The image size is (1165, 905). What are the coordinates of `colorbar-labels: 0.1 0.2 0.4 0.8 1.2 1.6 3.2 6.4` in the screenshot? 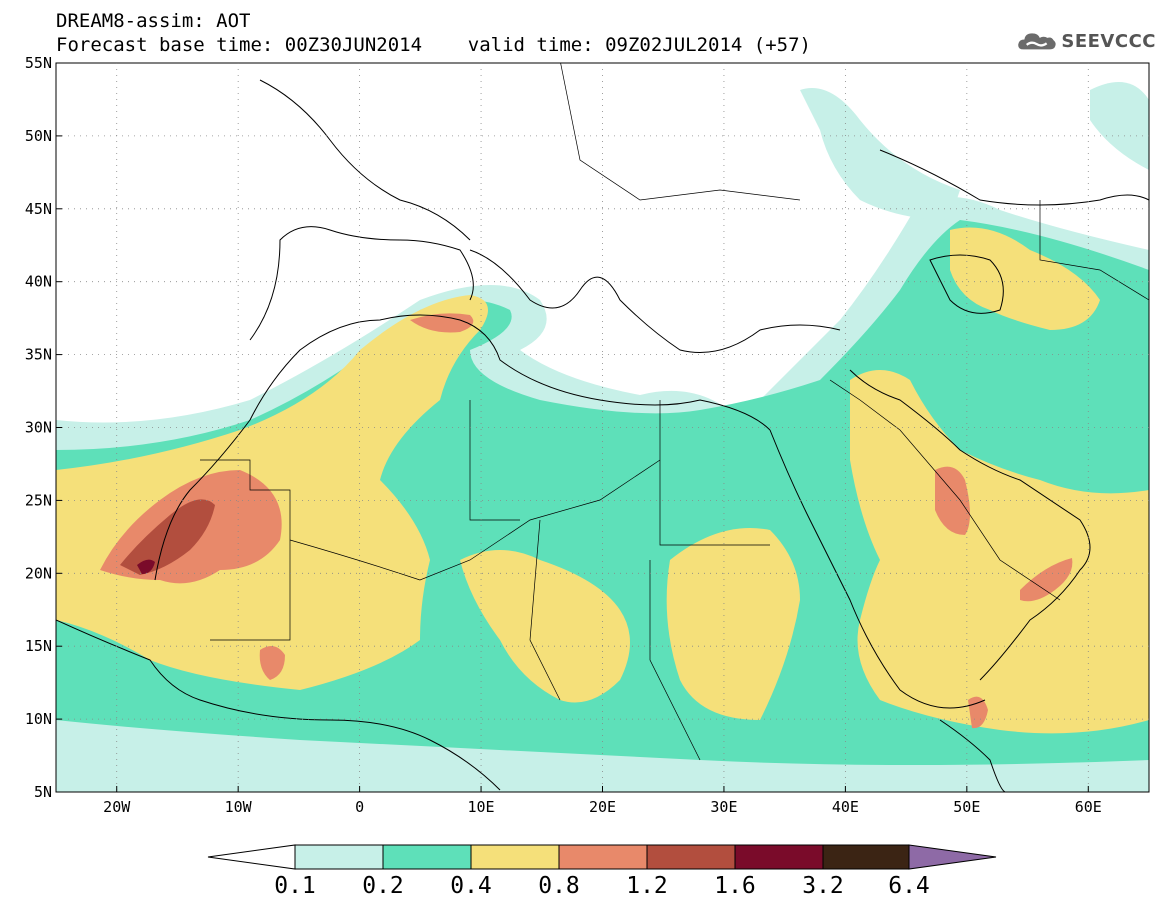 It's located at (602, 886).